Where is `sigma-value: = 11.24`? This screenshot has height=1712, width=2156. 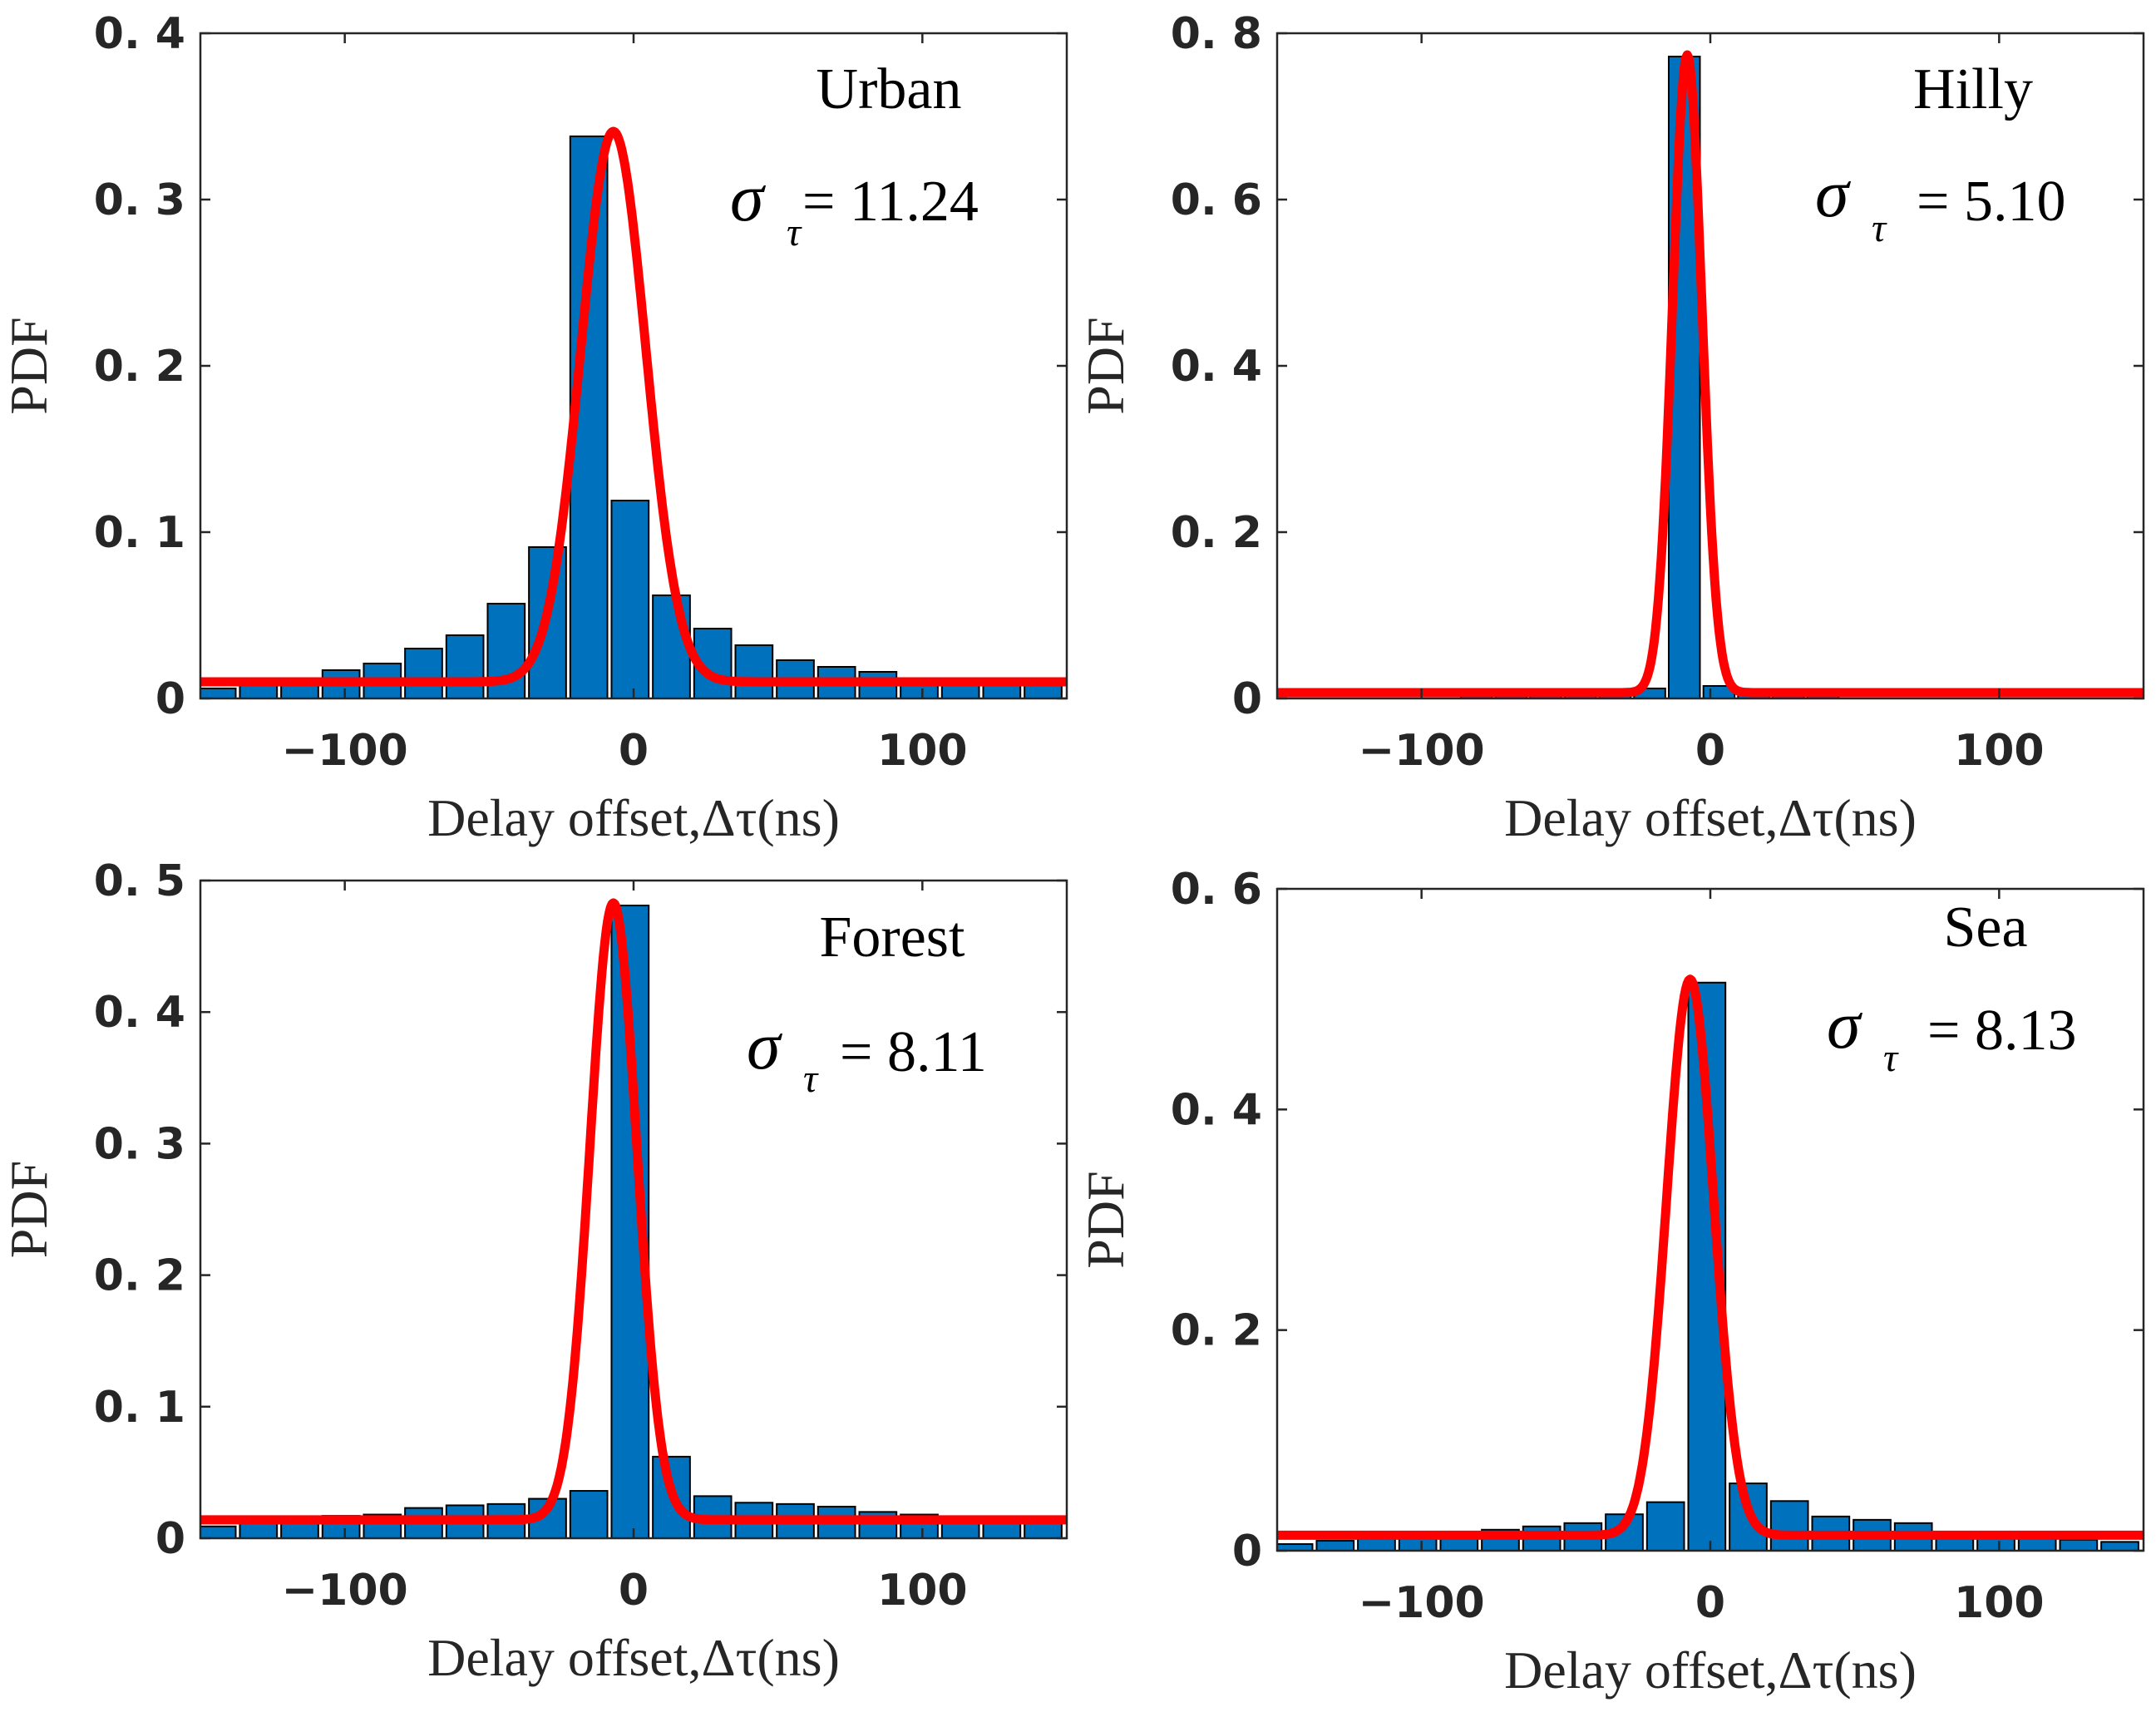
sigma-value: = 11.24 is located at coordinates (890, 202).